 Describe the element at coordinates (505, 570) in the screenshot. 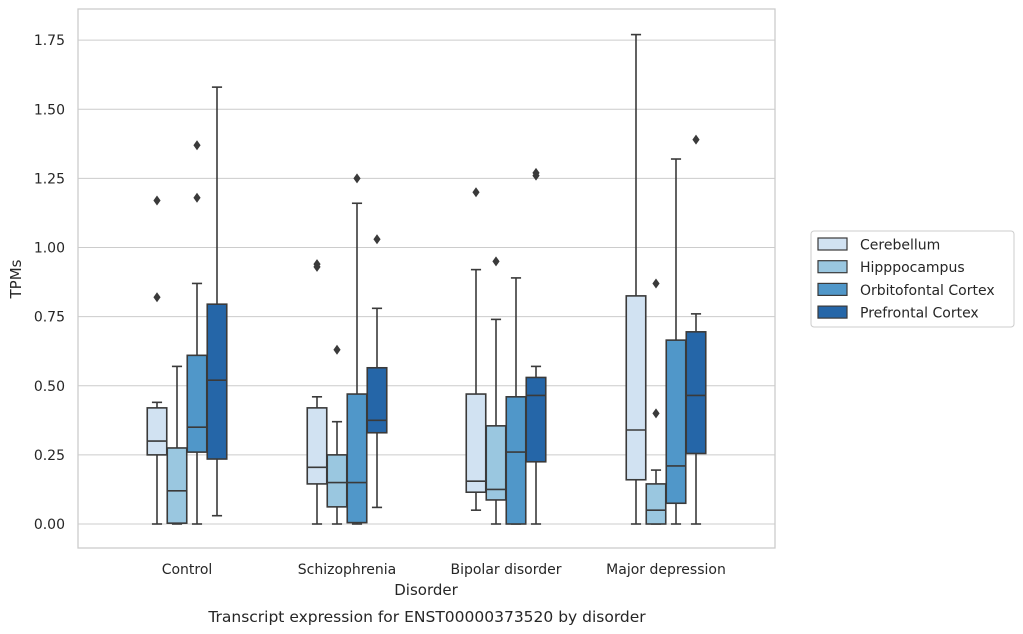

I see `x-tick-label: Bipolar disorder` at that location.